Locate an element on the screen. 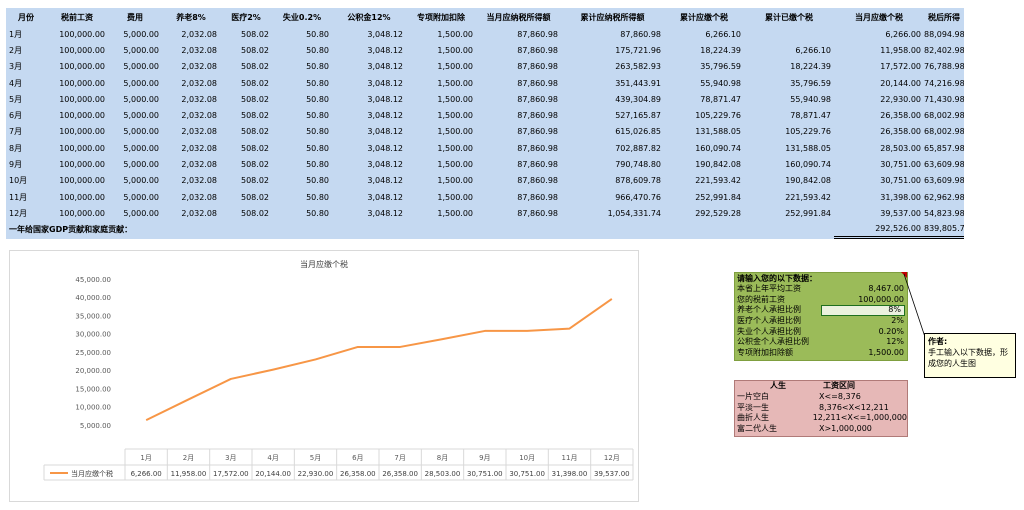 This screenshot has height=510, width=1024. table-cell: 292,529.28 is located at coordinates (718, 213).